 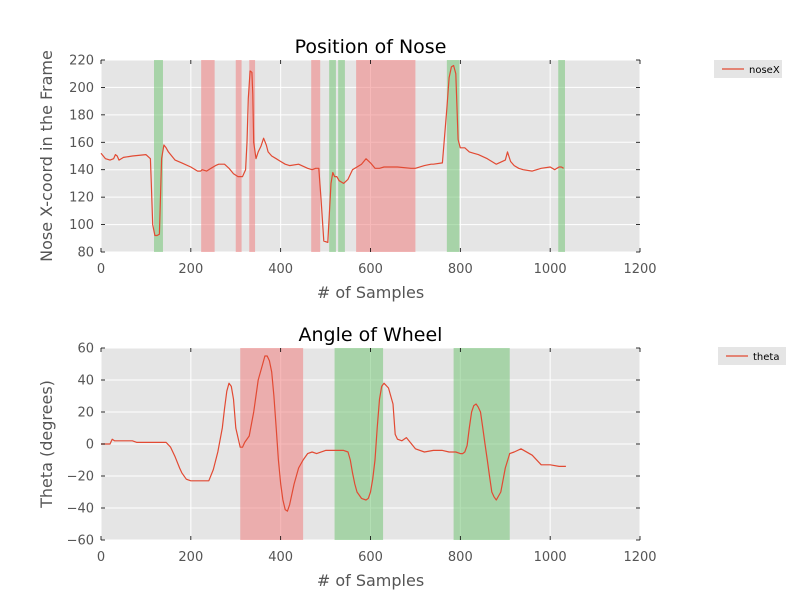 What do you see at coordinates (80, 509) in the screenshot?
I see `y-tick-label: −40` at bounding box center [80, 509].